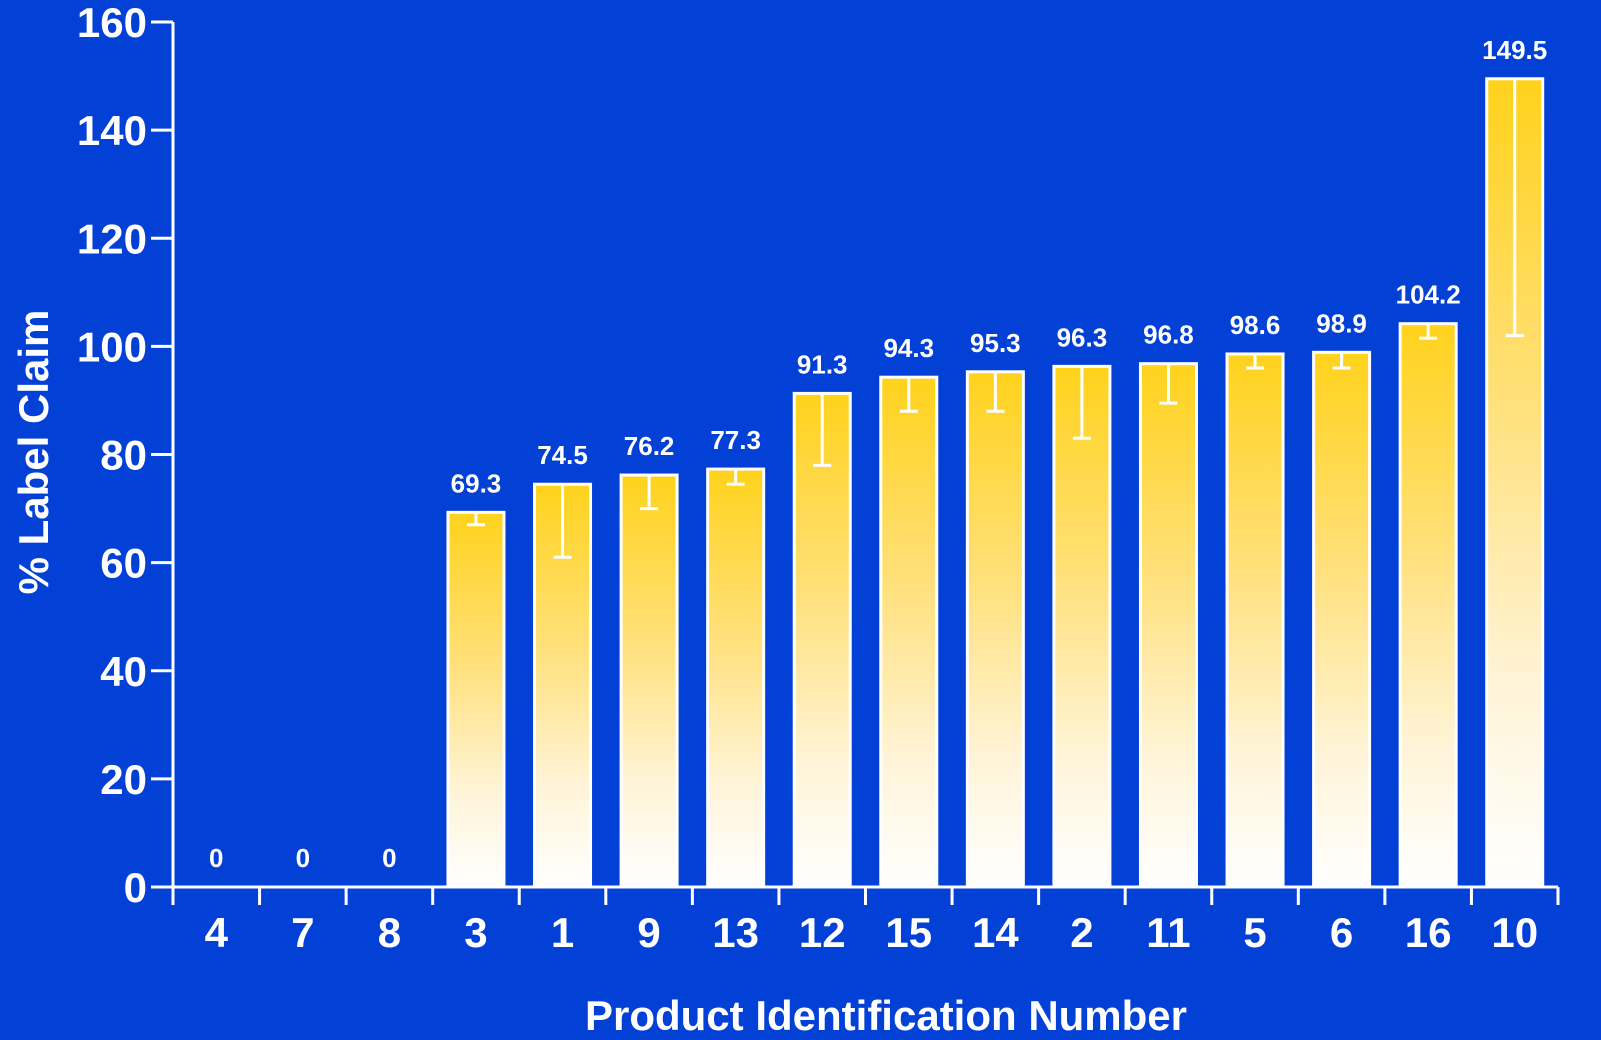 The width and height of the screenshot is (1601, 1040). I want to click on data-label: 98.9, so click(1341, 323).